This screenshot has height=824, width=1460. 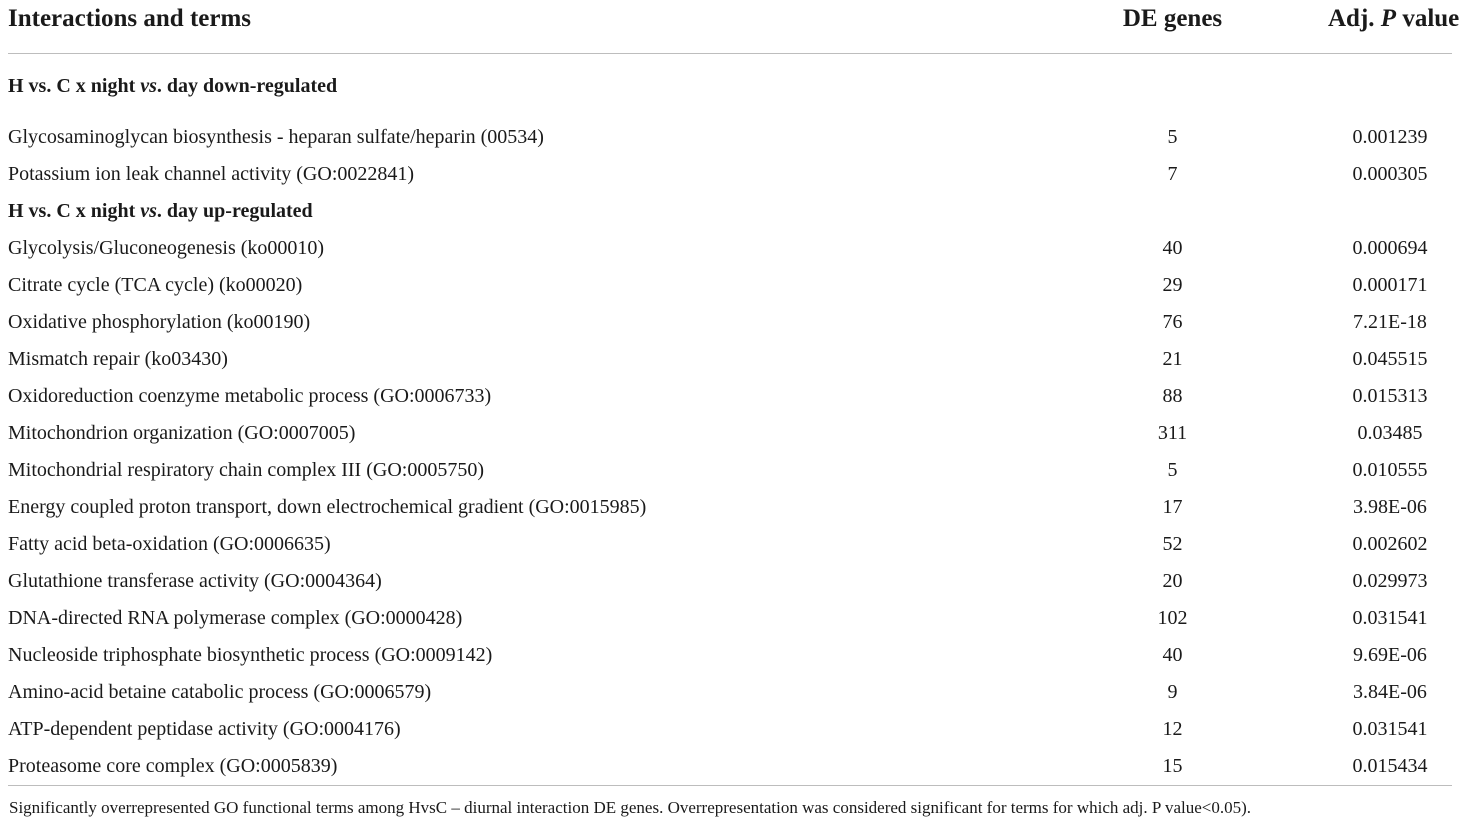 I want to click on cell-adj-p: 0.010555, so click(x=1390, y=470).